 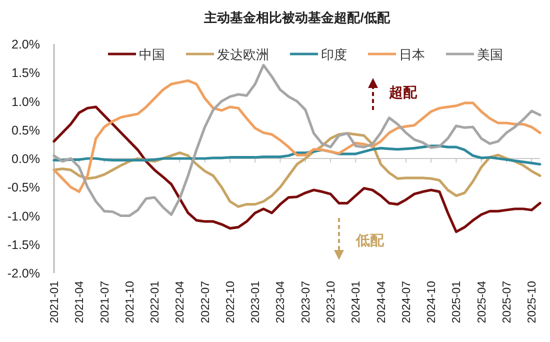 I want to click on y-tick-label: -1.0%, so click(x=23, y=216).